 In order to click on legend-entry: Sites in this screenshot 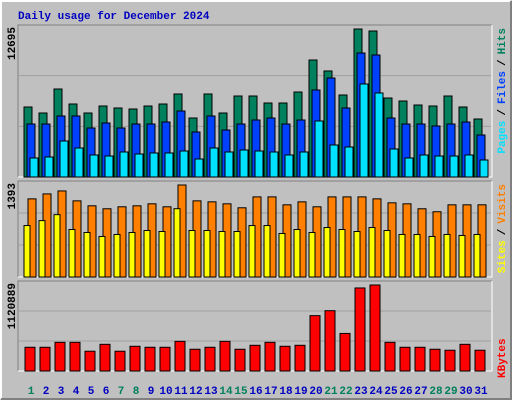, I will do `click(503, 256)`.